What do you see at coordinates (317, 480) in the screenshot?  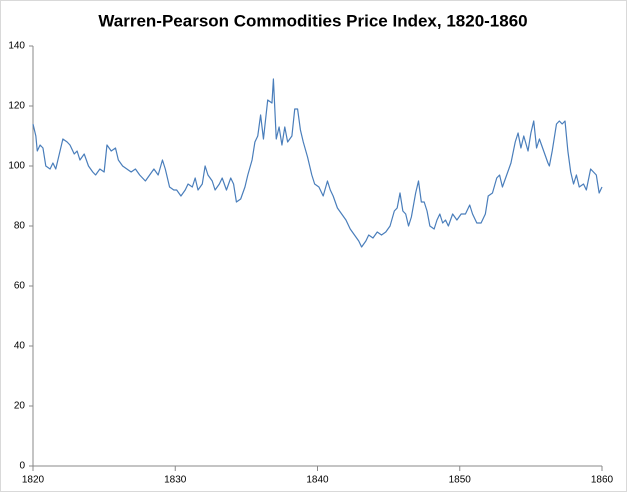 I see `x-tick-label: 1840` at bounding box center [317, 480].